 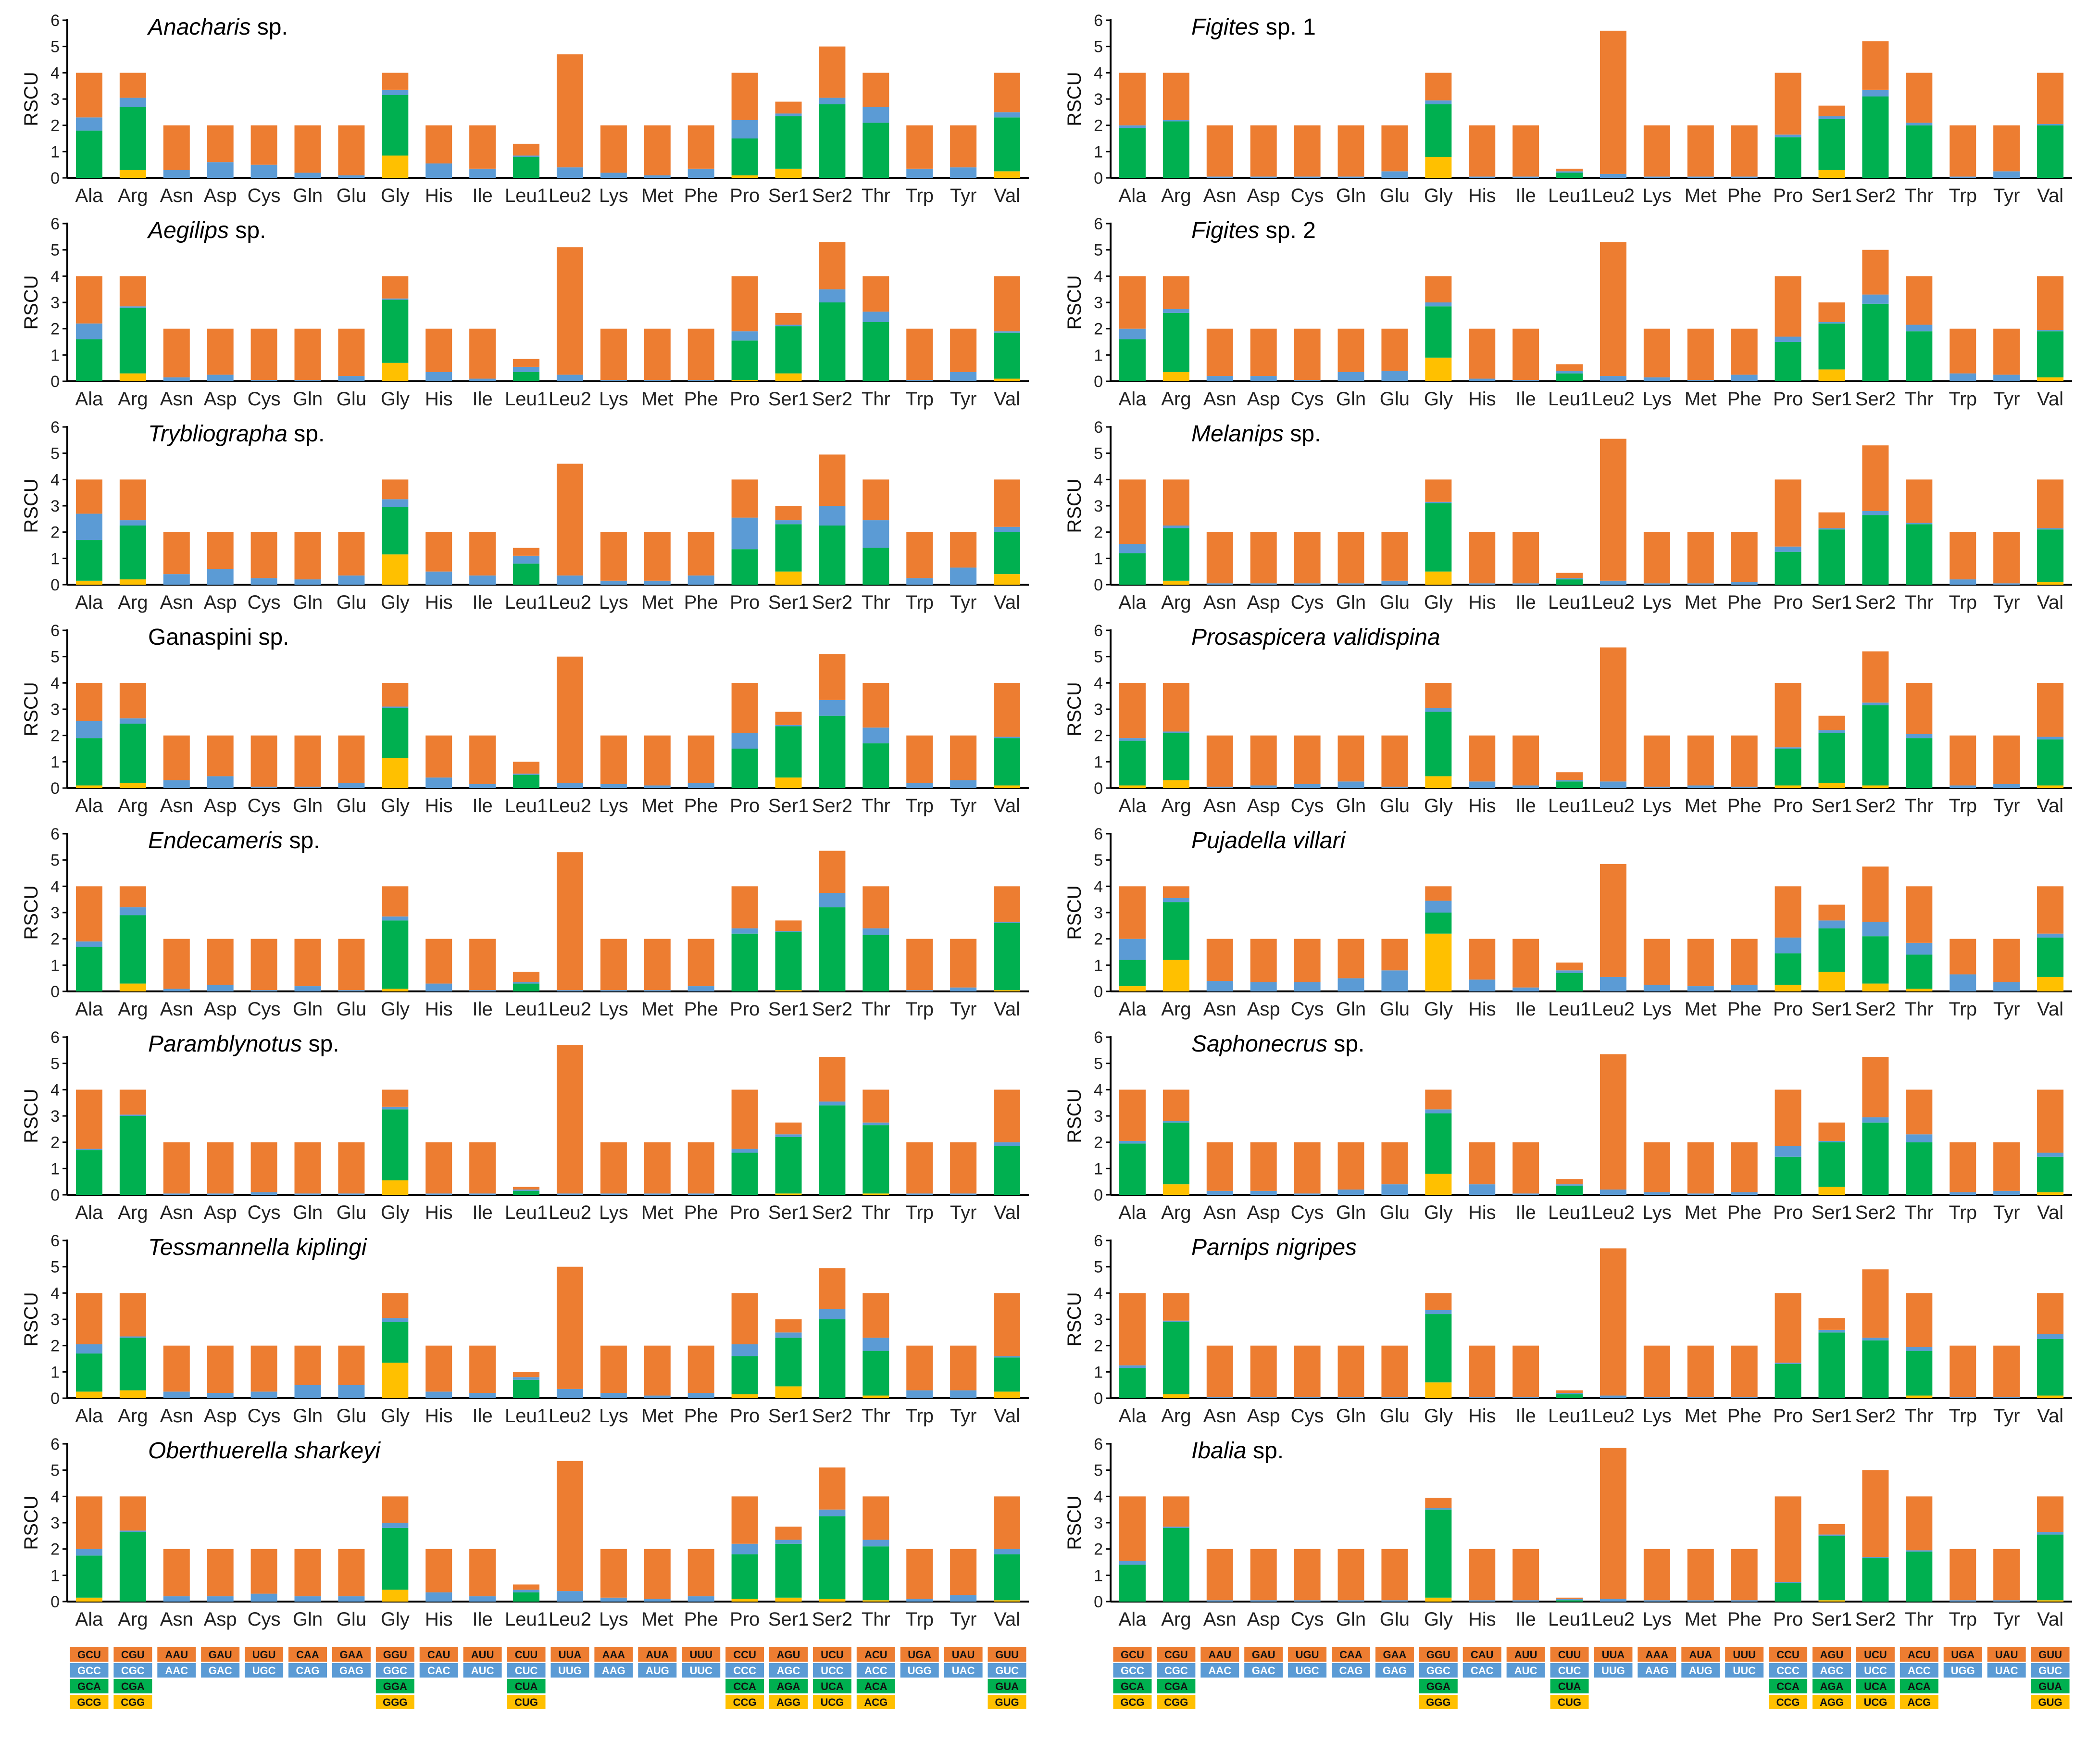 I want to click on codon-legend-label: GCC, so click(x=89, y=1671).